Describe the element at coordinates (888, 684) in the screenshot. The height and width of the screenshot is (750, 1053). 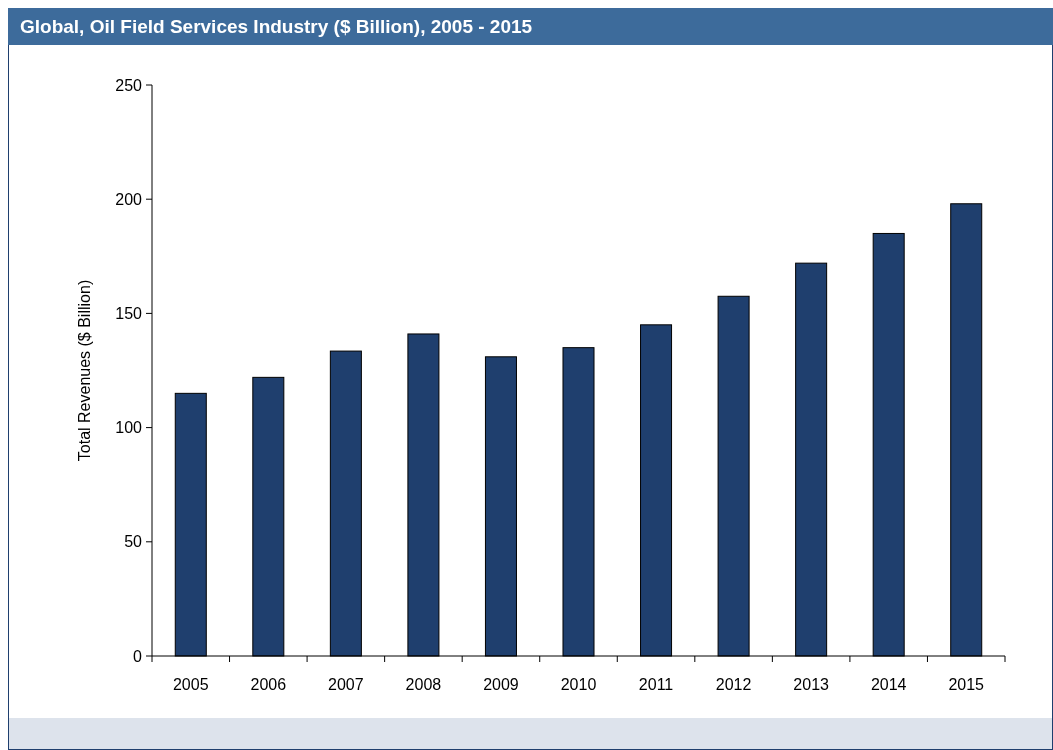
I see `x-tick-label: 2014` at that location.